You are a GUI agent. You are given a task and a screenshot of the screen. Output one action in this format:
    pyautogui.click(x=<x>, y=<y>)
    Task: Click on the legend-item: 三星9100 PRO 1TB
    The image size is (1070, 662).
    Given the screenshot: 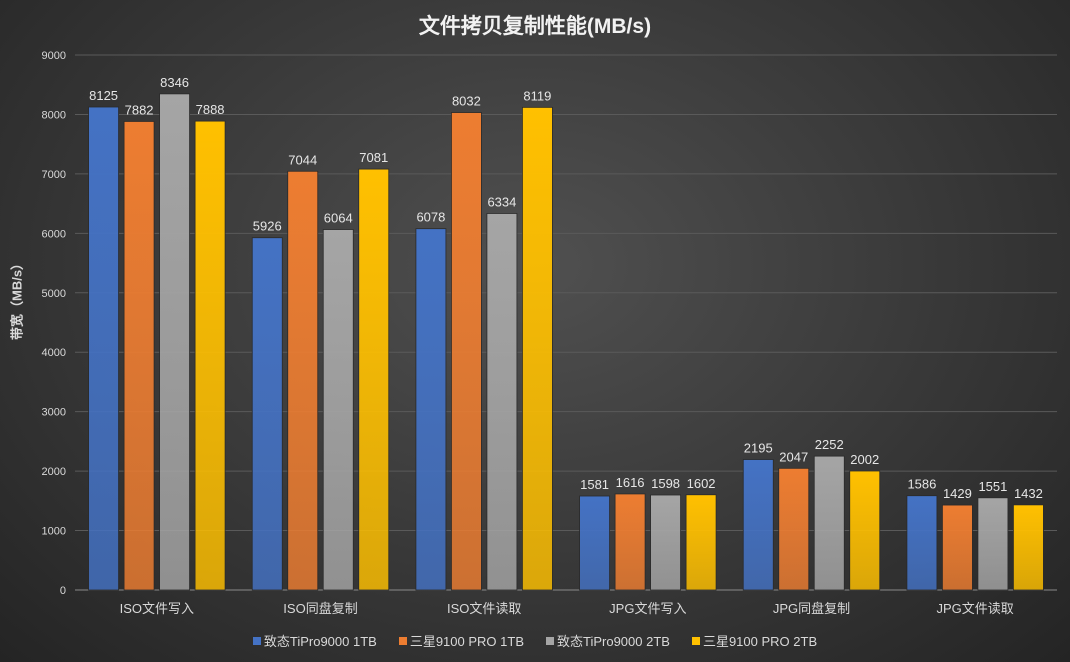 What is the action you would take?
    pyautogui.click(x=461, y=640)
    